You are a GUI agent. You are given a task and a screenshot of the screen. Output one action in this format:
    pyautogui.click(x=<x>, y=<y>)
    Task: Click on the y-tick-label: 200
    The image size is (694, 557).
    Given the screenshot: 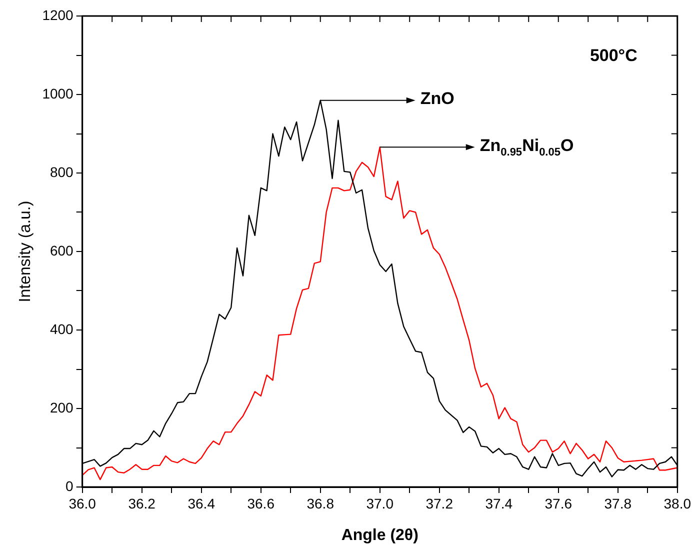 What is the action you would take?
    pyautogui.click(x=62, y=407)
    